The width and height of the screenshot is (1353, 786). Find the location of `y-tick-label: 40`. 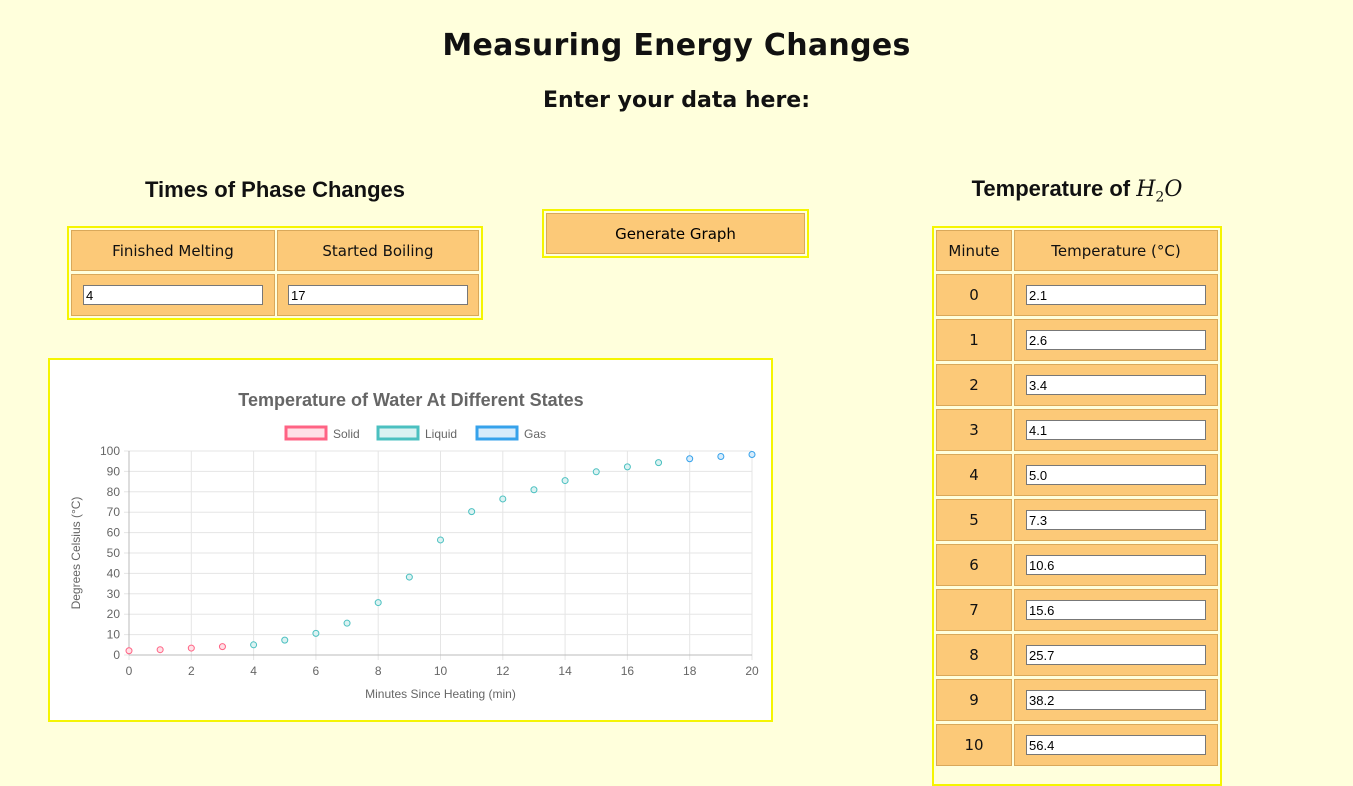

y-tick-label: 40 is located at coordinates (114, 573).